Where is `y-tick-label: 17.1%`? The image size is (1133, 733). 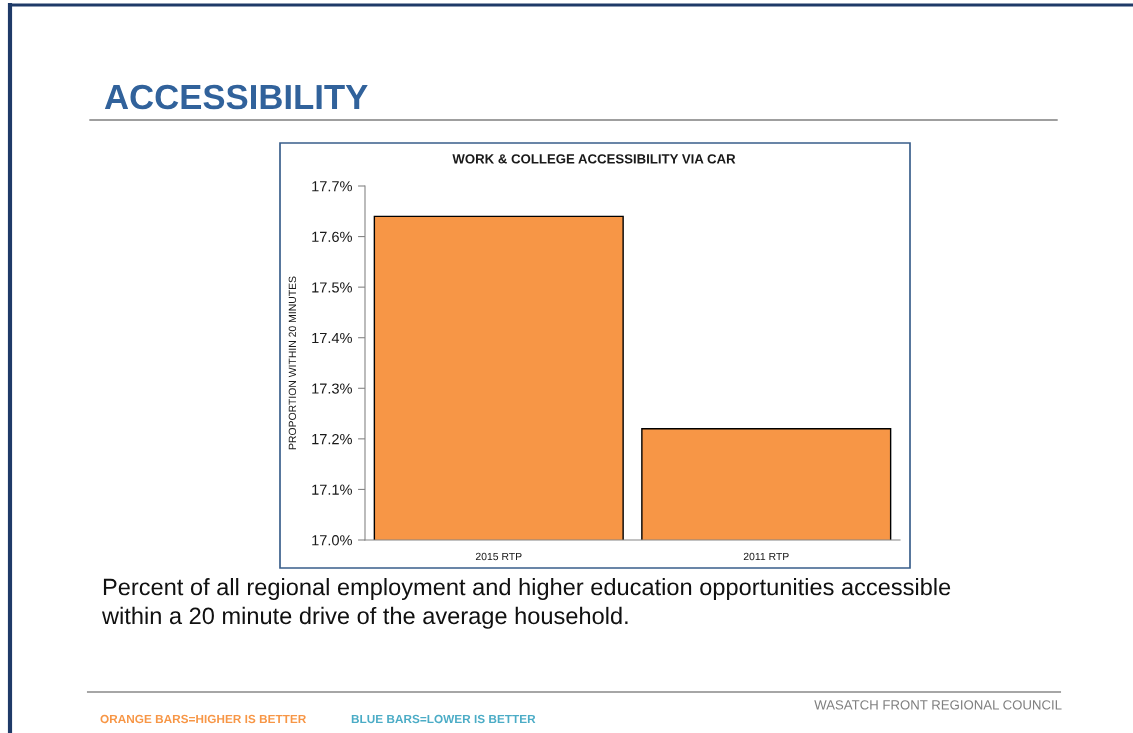
y-tick-label: 17.1% is located at coordinates (332, 489).